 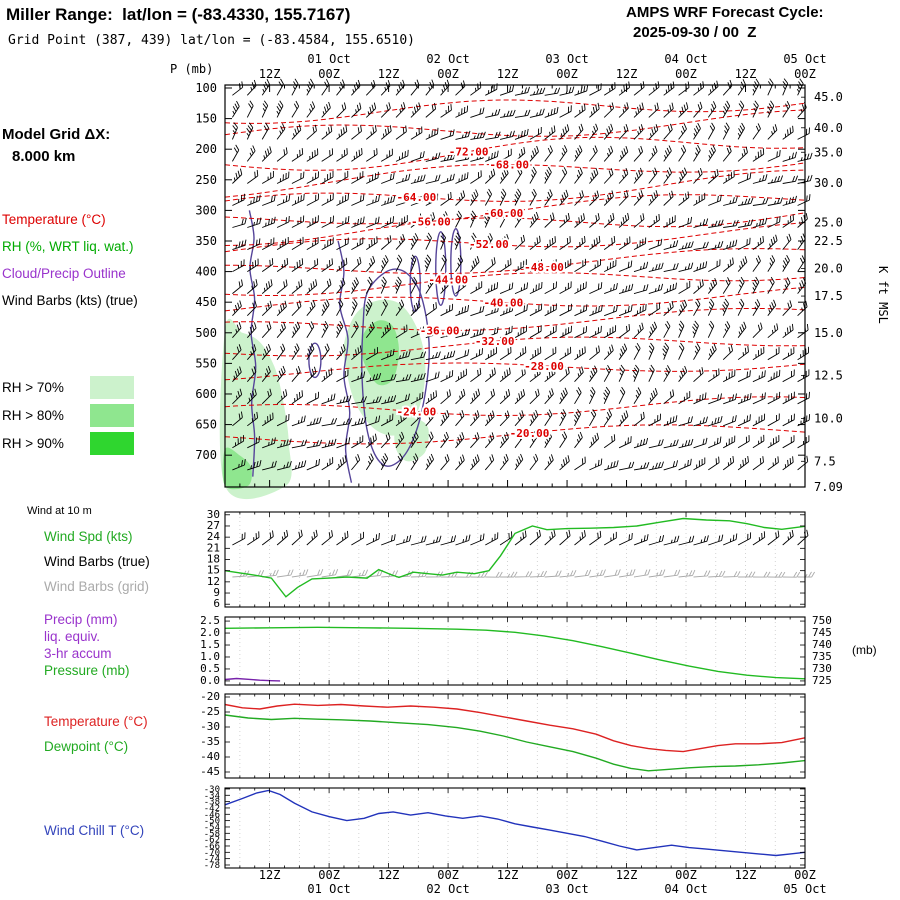 What do you see at coordinates (112, 387) in the screenshot?
I see `rh70-swatch` at bounding box center [112, 387].